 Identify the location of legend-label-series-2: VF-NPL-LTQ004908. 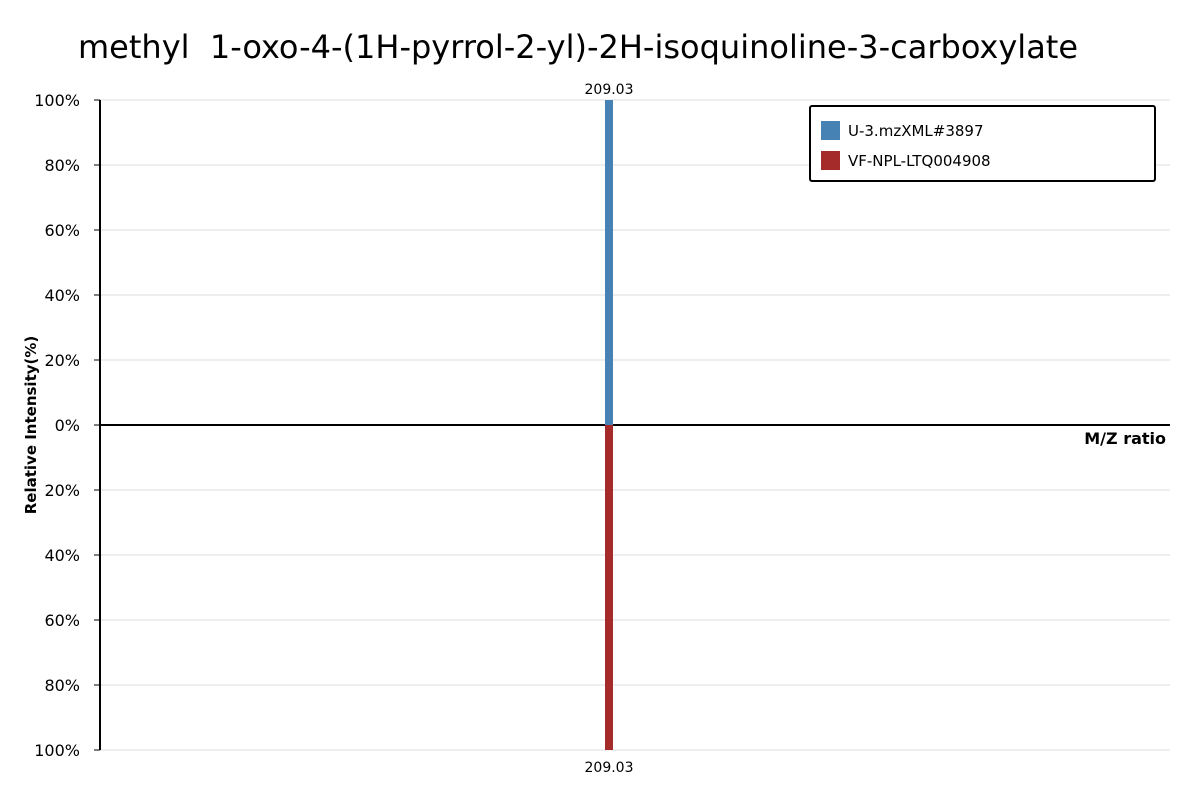
(919, 160).